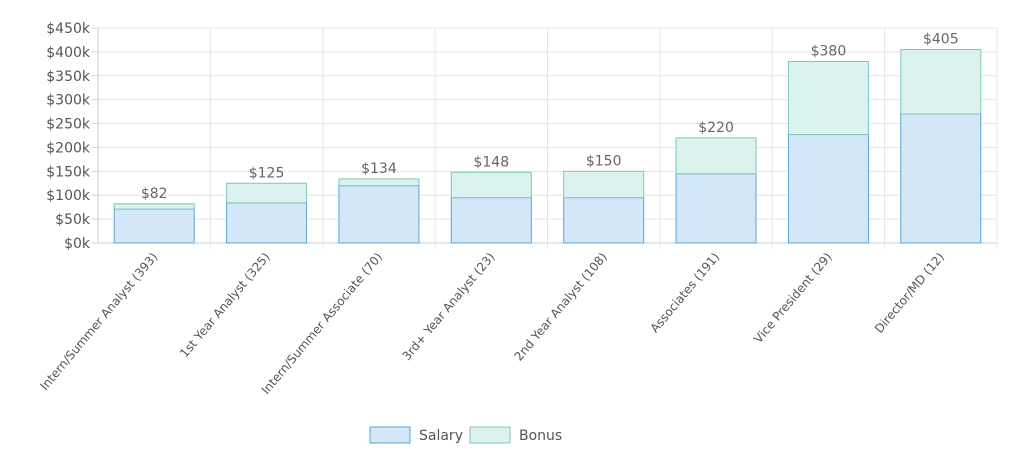  Describe the element at coordinates (909, 293) in the screenshot. I see `x-tick-label: Director/MD (12)` at that location.